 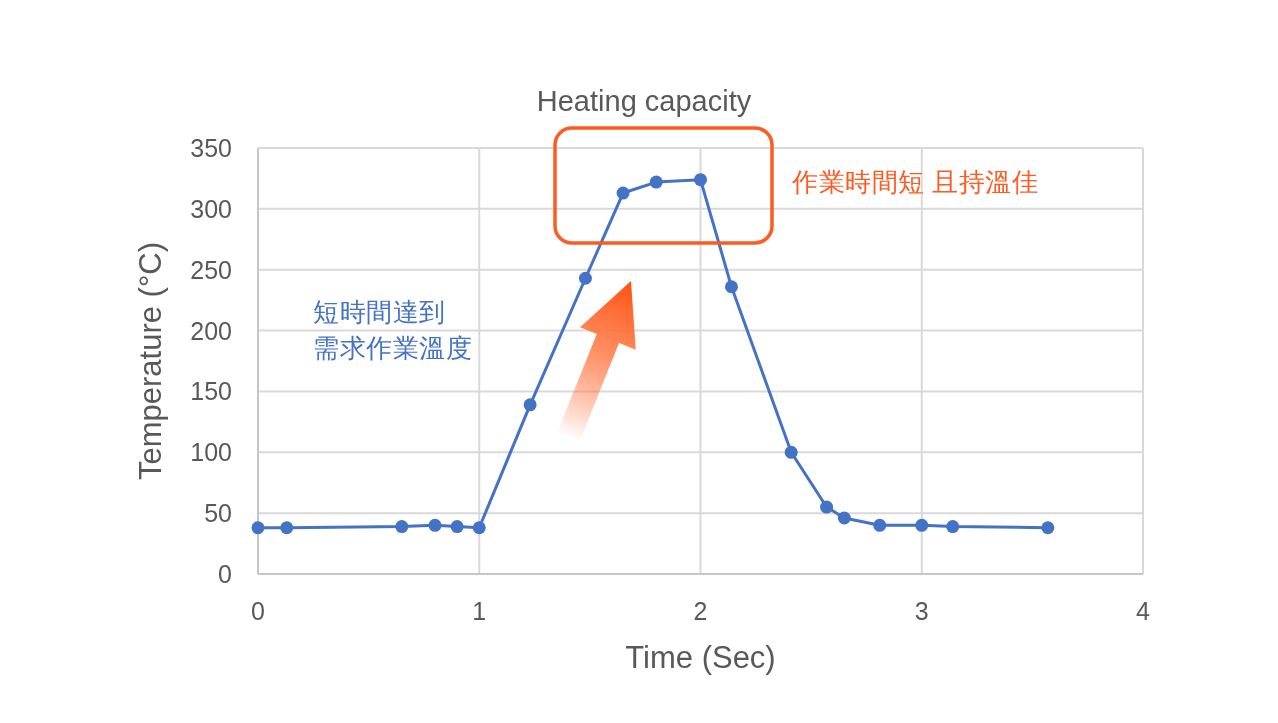 What do you see at coordinates (211, 452) in the screenshot?
I see `y-tick-label: 100` at bounding box center [211, 452].